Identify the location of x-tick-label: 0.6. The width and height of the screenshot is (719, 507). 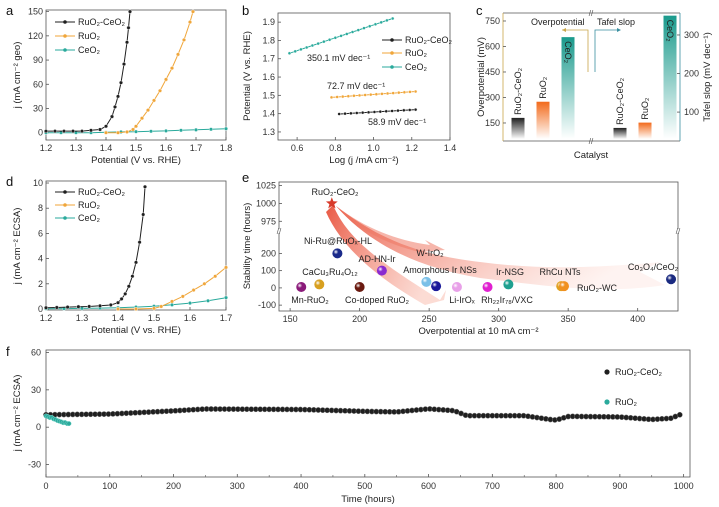
(297, 148).